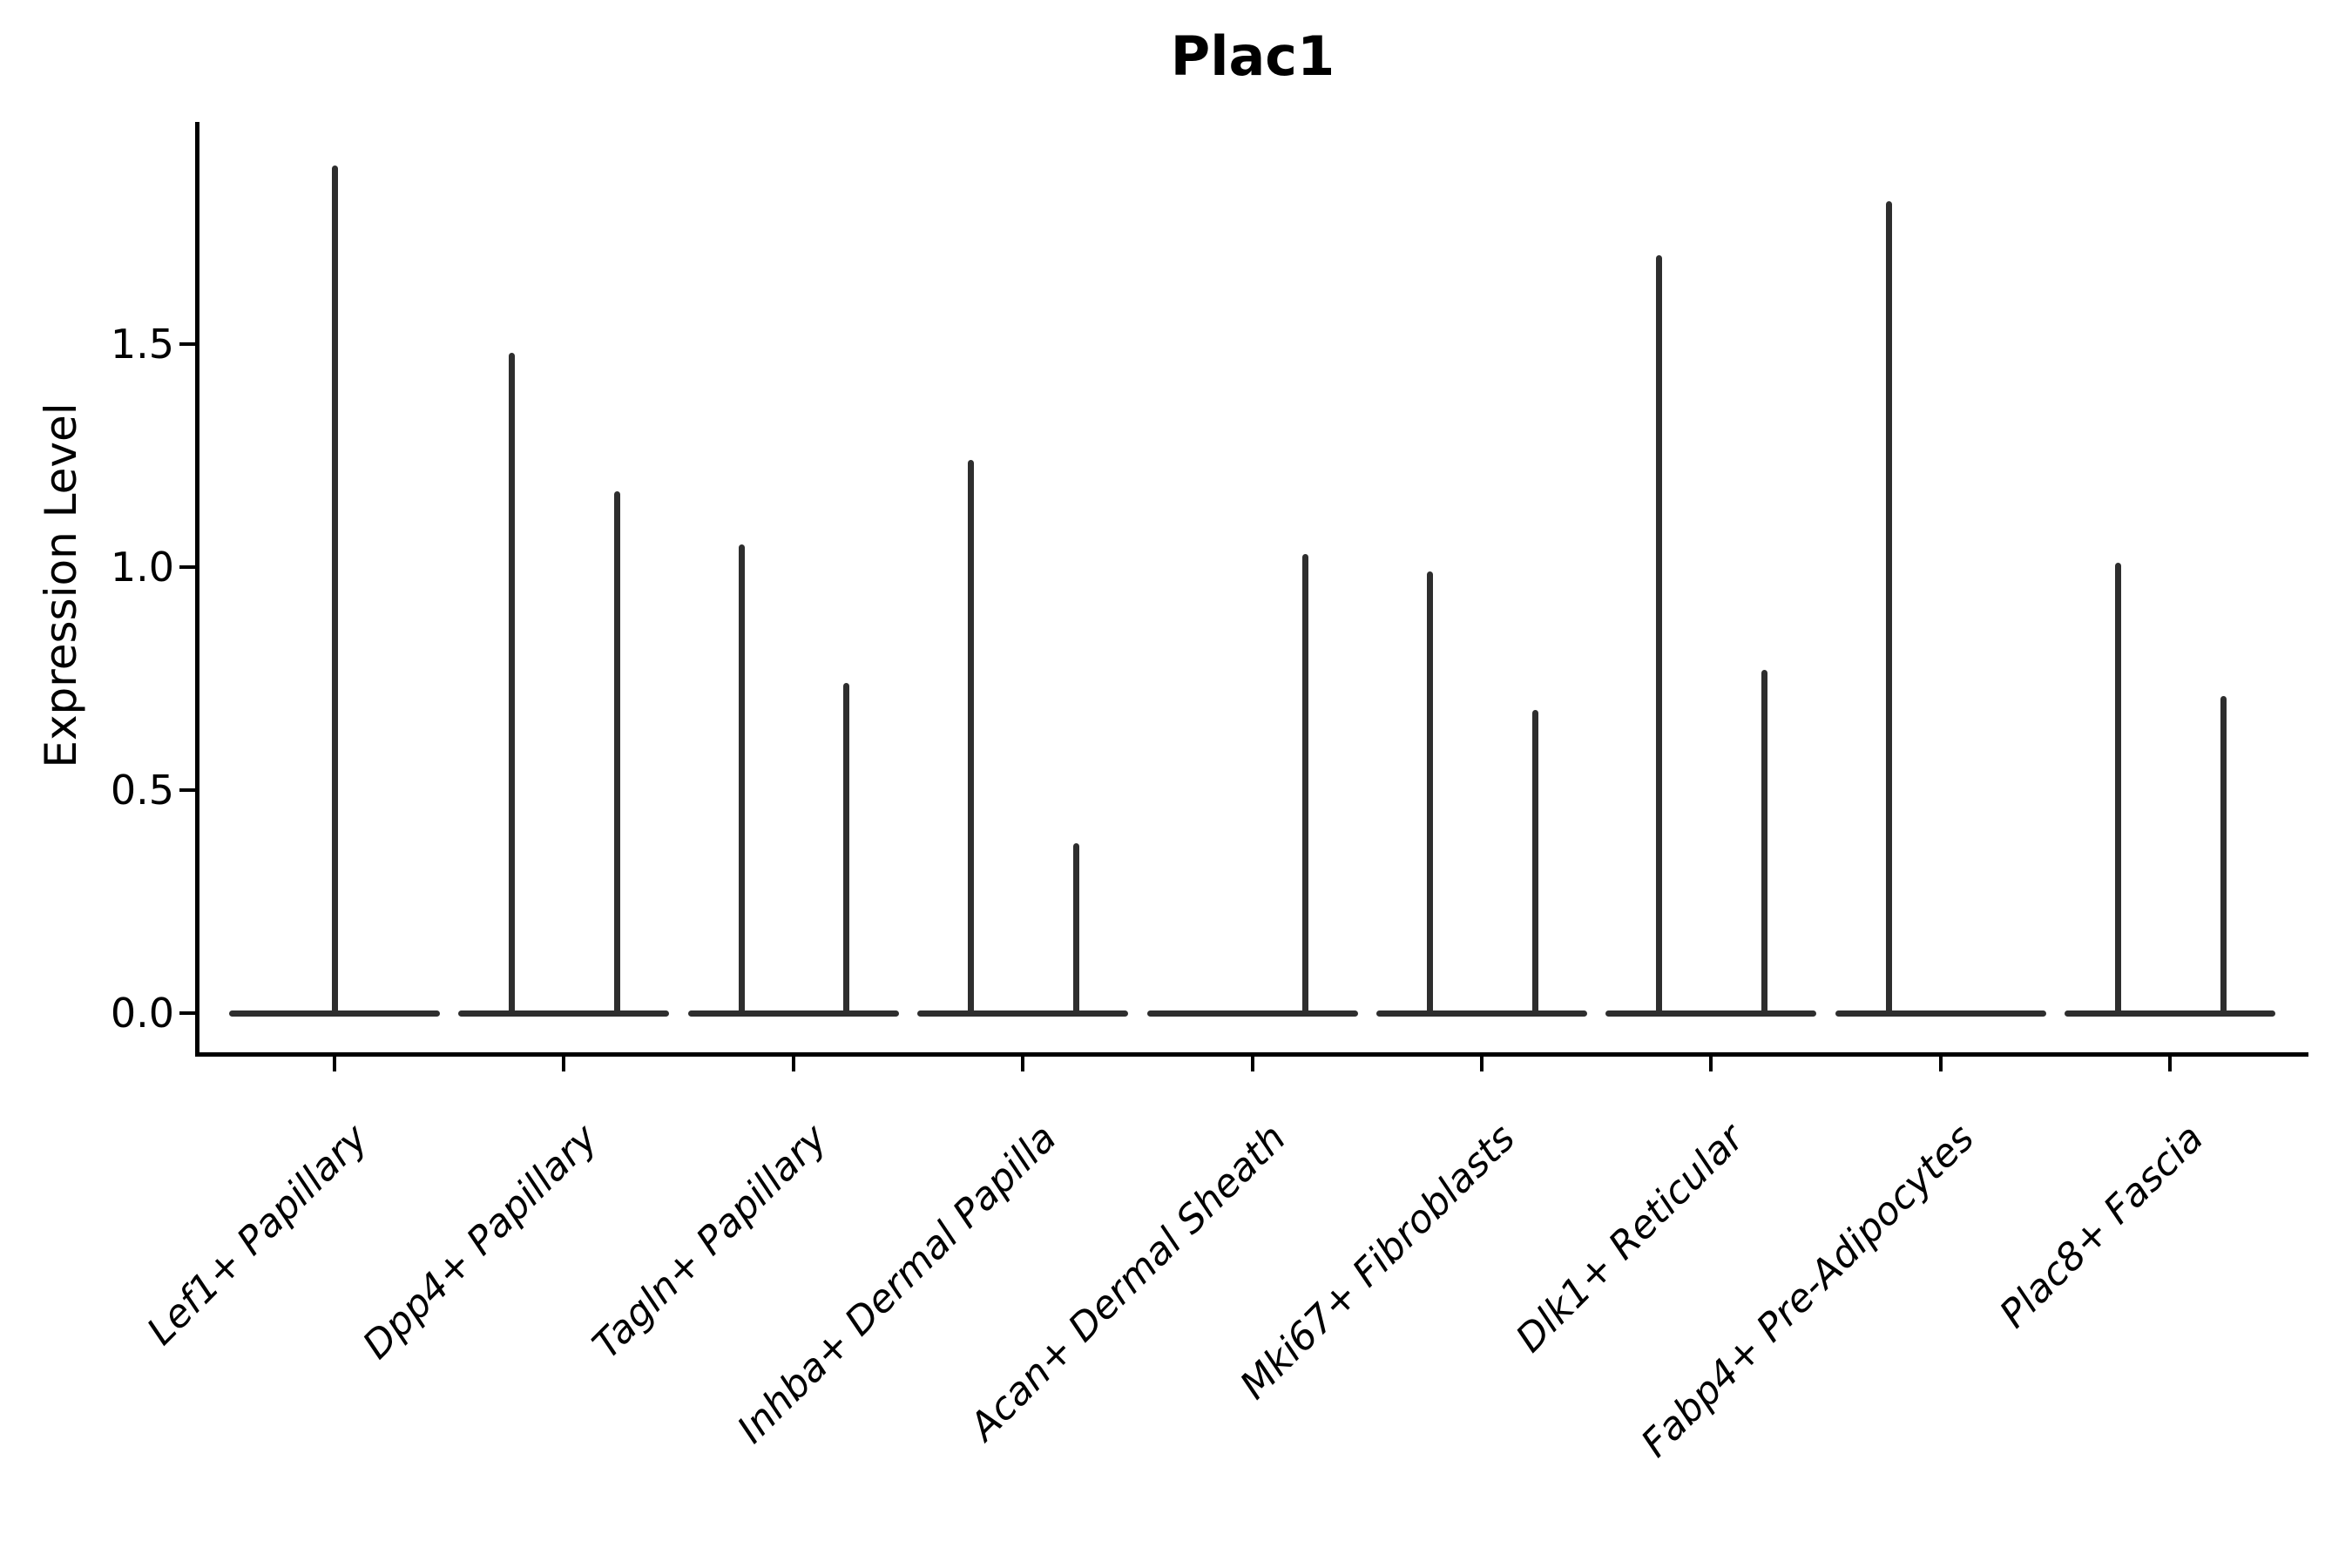 Image resolution: width=2352 pixels, height=1568 pixels. What do you see at coordinates (142, 344) in the screenshot?
I see `y-tick-label: 1.5` at bounding box center [142, 344].